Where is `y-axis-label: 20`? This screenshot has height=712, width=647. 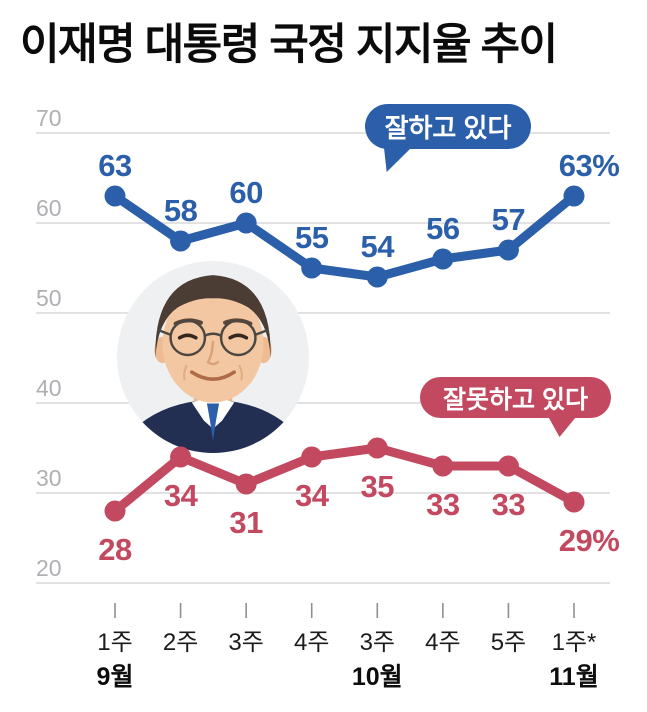
y-axis-label: 20 is located at coordinates (49, 568).